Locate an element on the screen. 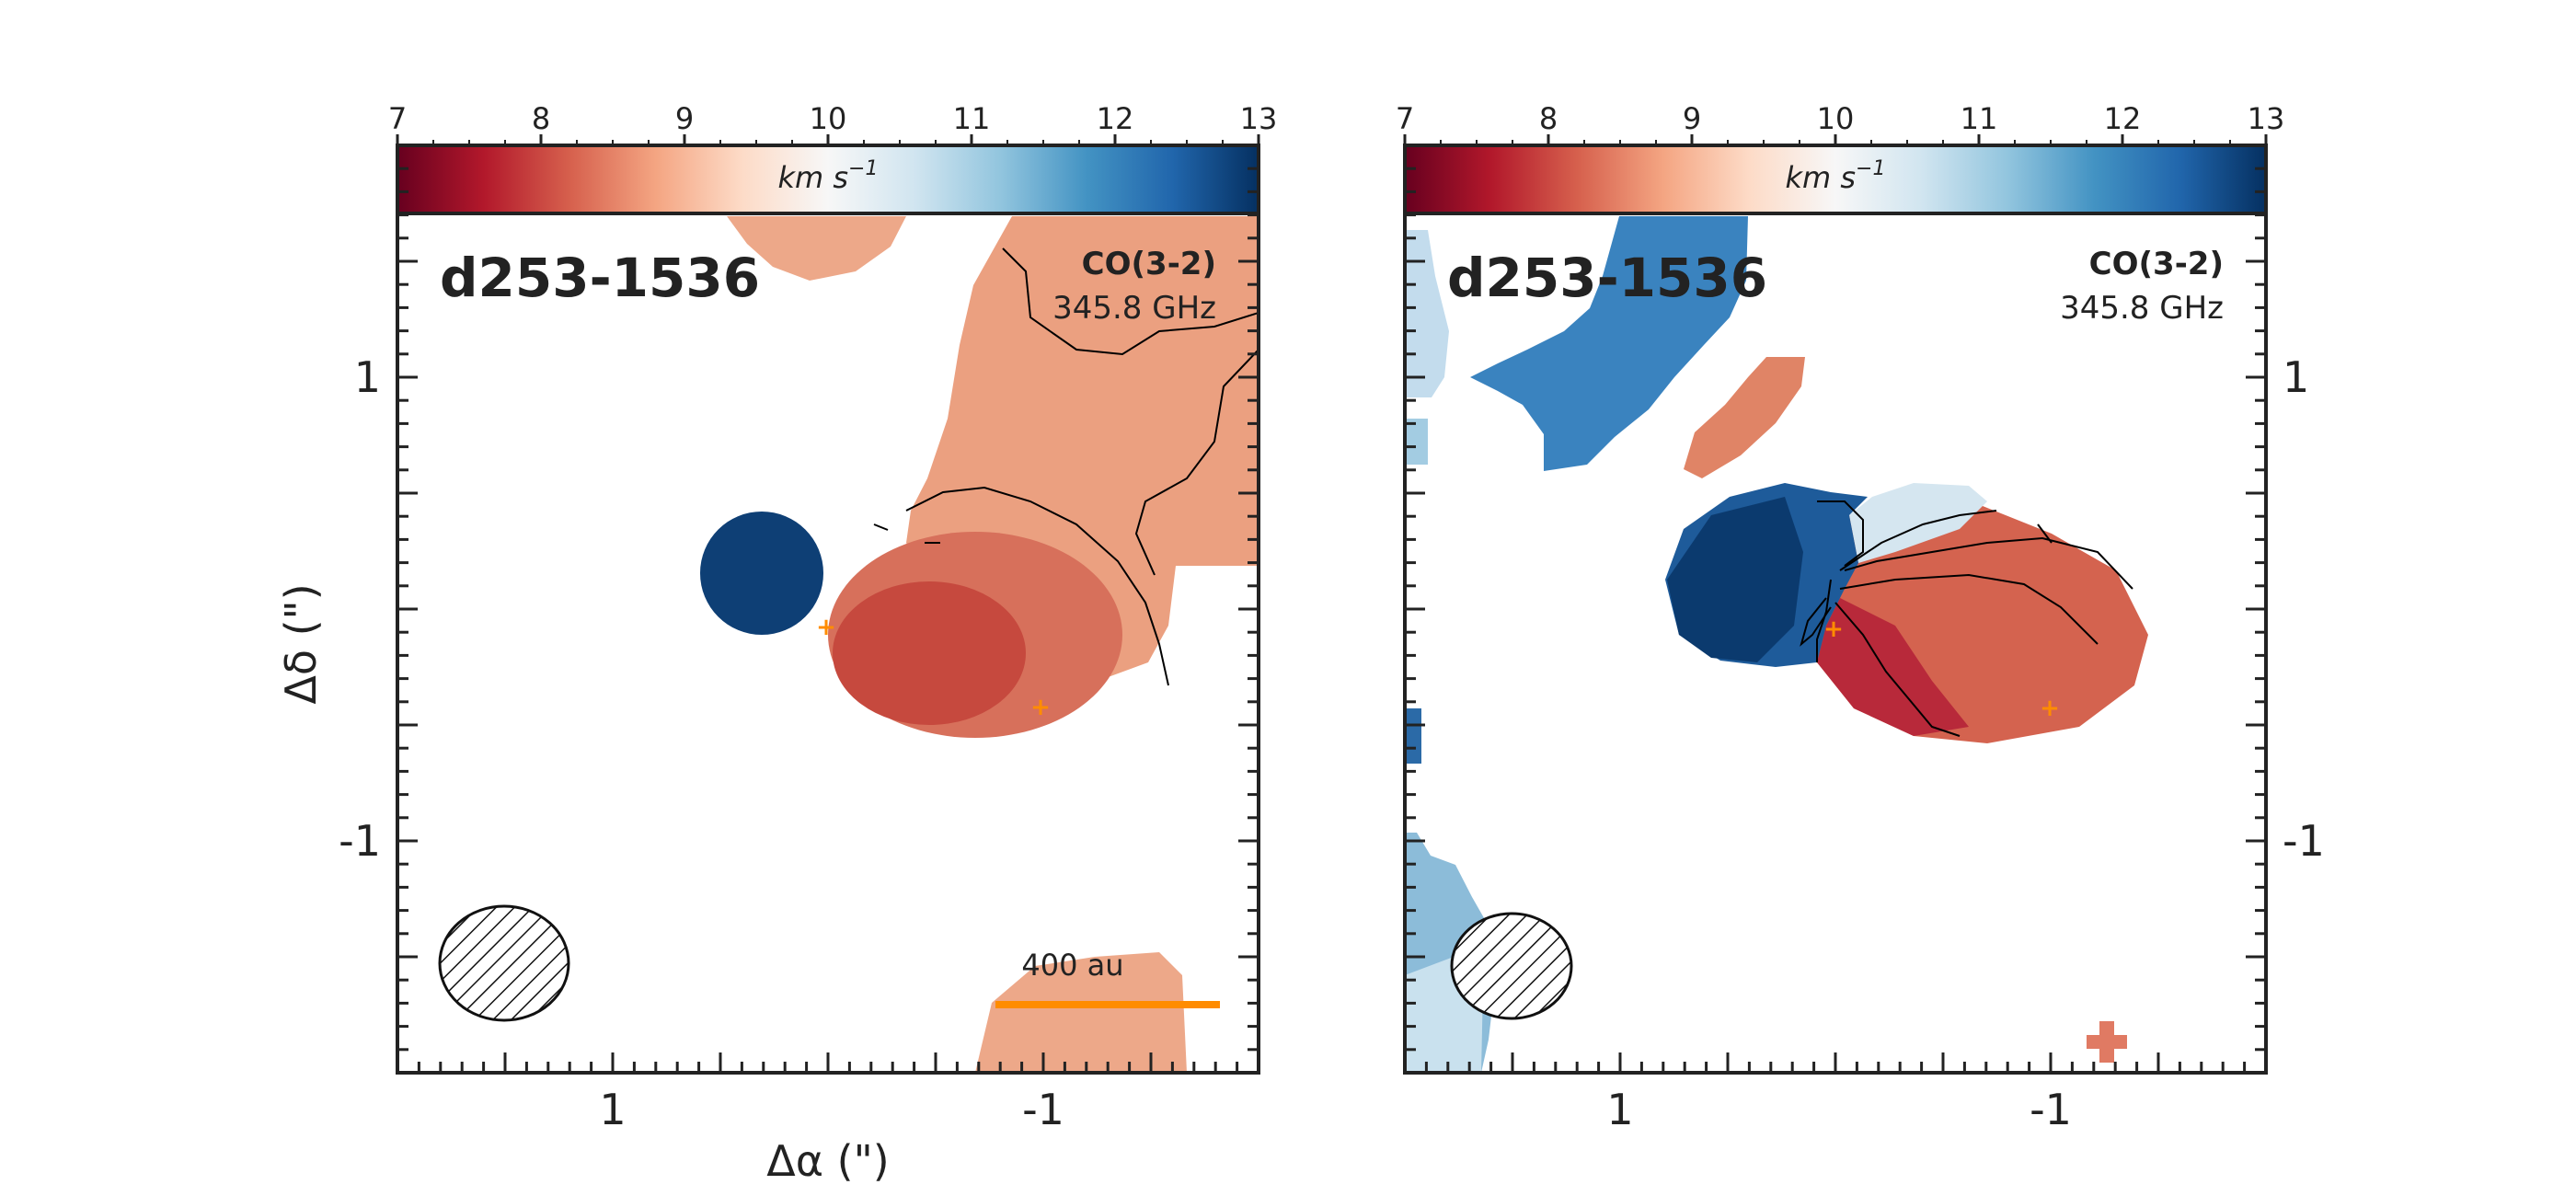 Image resolution: width=2576 pixels, height=1196 pixels. left-source-name: d253-1536 is located at coordinates (600, 278).